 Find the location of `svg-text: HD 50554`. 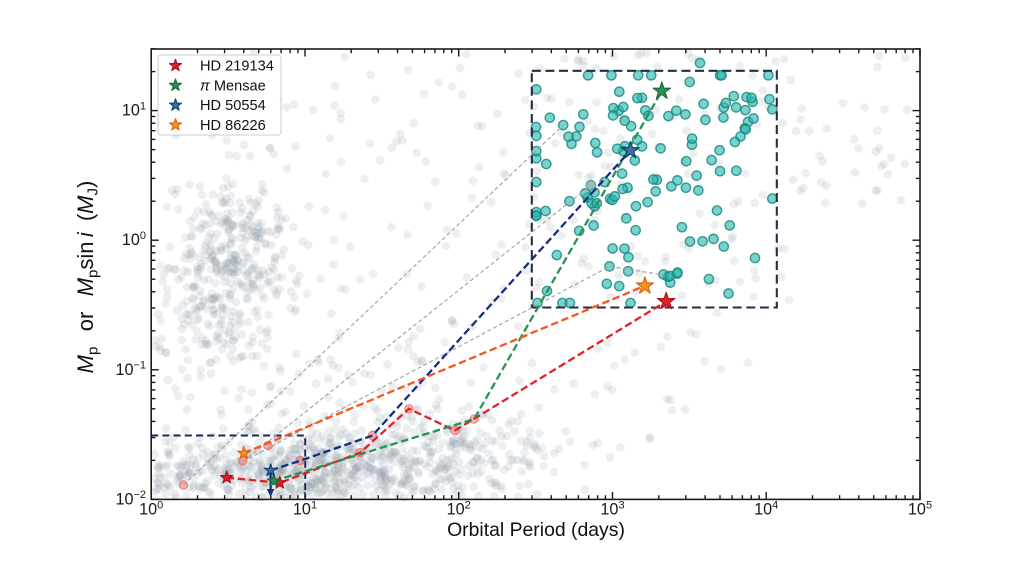

svg-text: HD 50554 is located at coordinates (233, 106).